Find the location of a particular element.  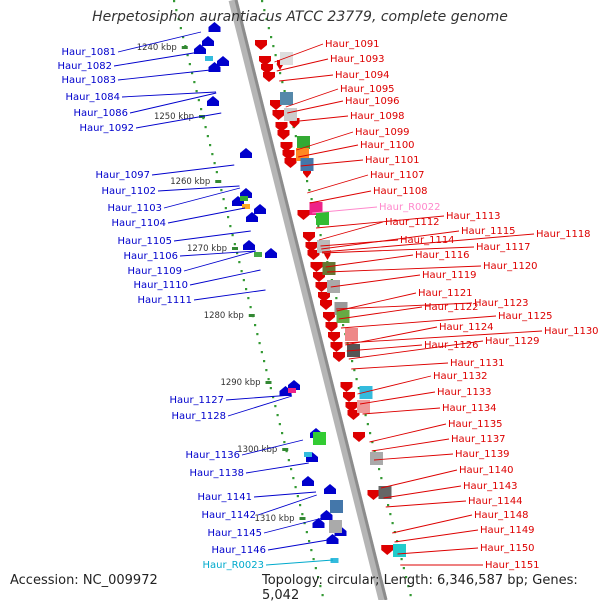

left-gene-label: Haur_1083 is located at coordinates (88, 80).